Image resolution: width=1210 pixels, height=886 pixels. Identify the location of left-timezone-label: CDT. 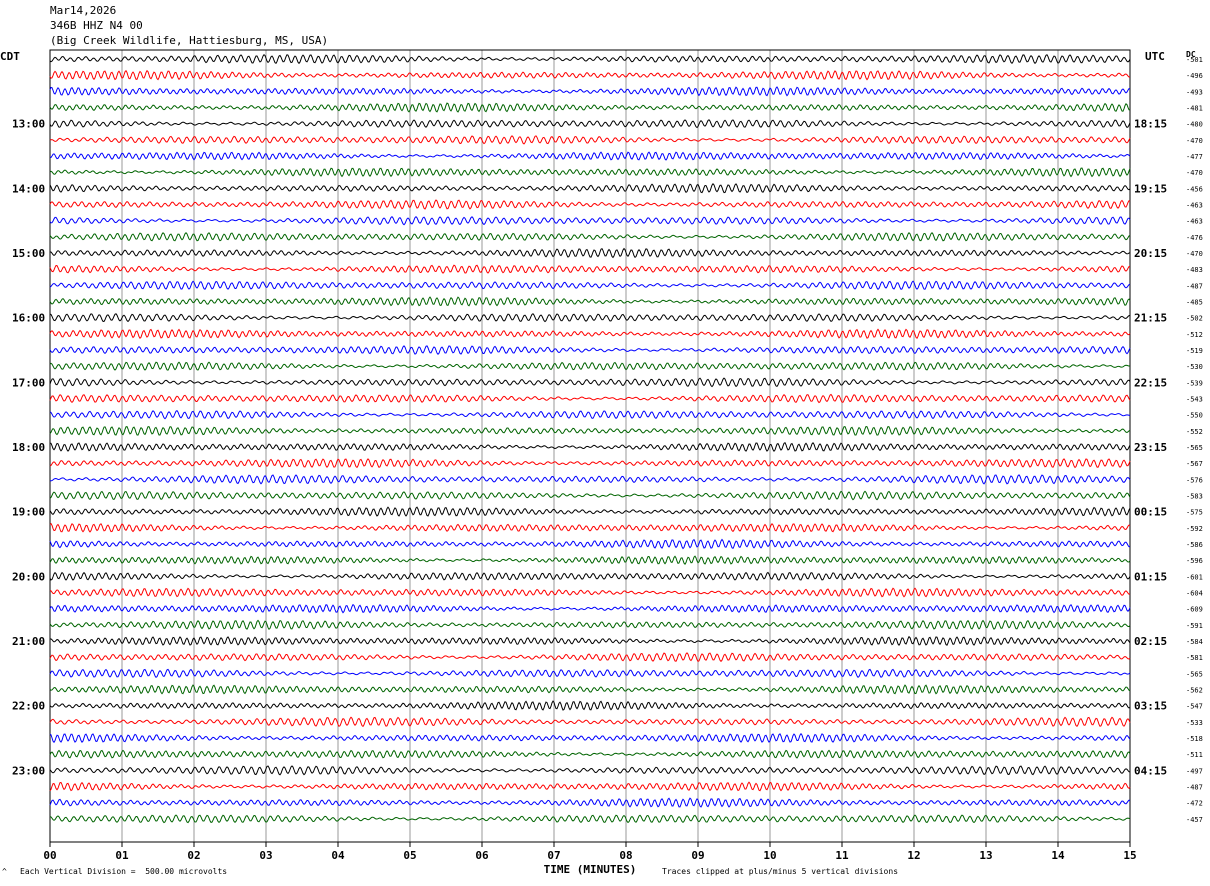
(10, 56).